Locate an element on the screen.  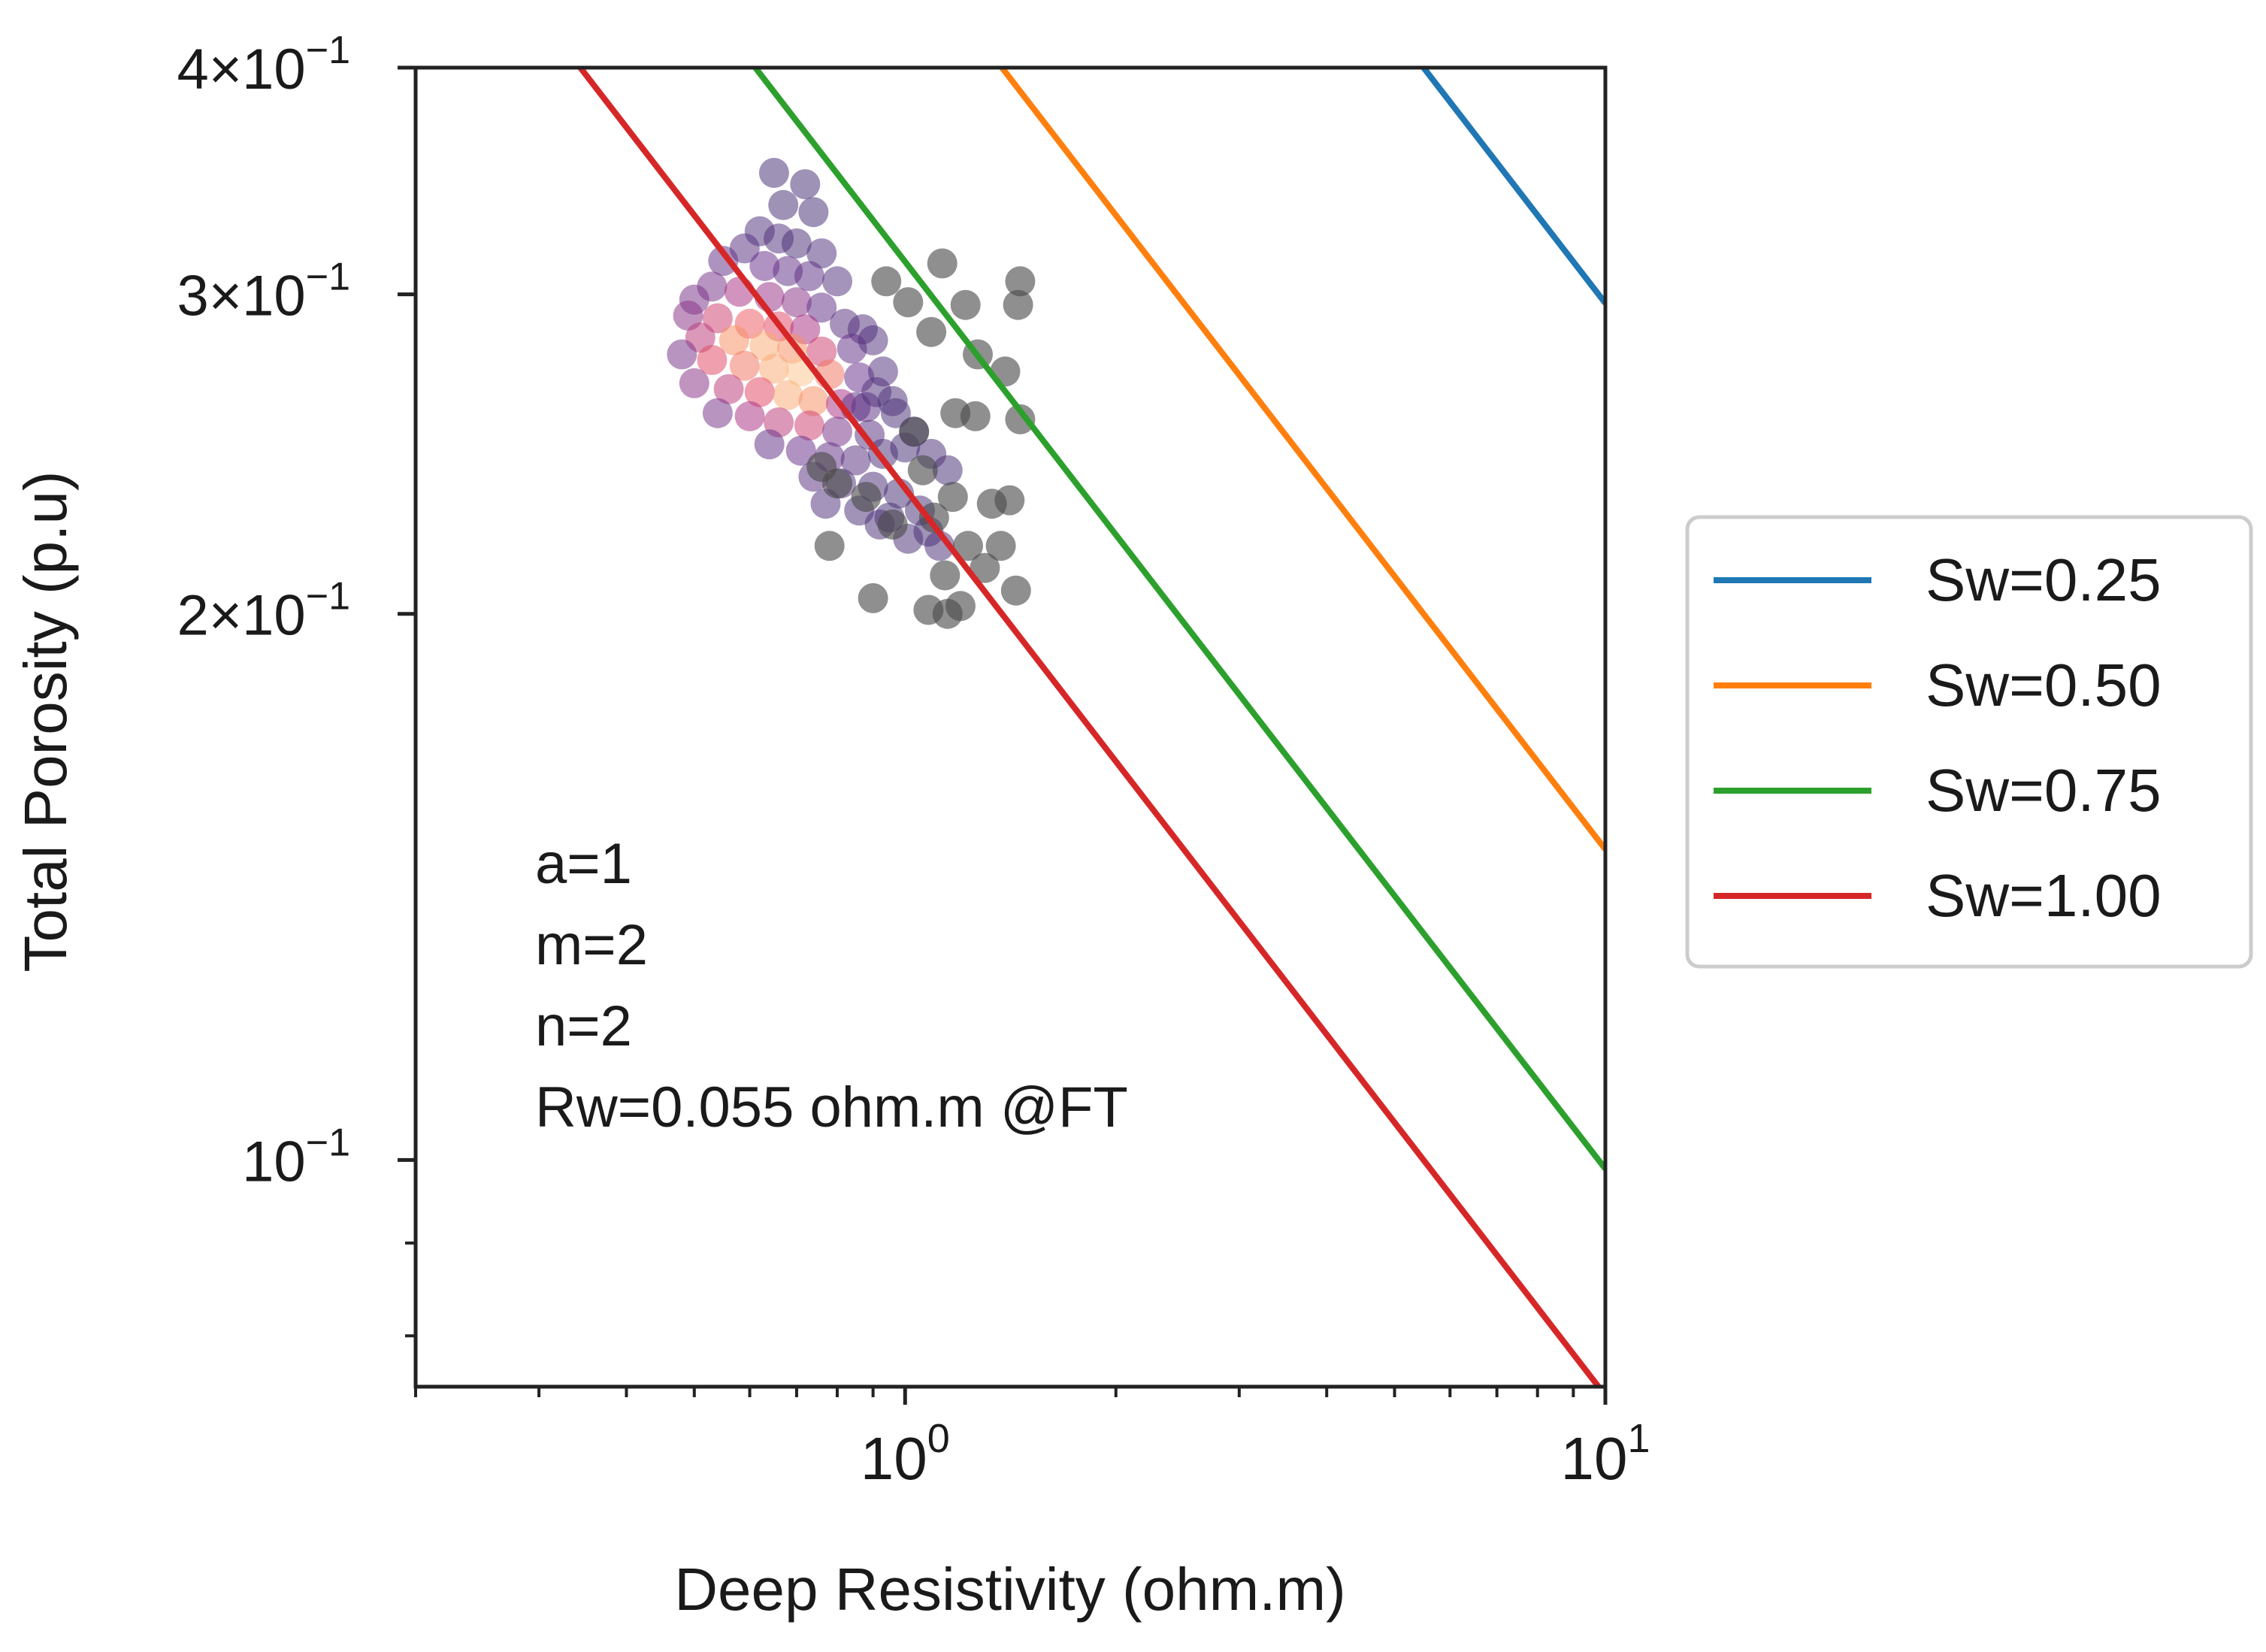
annotation-a: a=1 is located at coordinates (583, 864).